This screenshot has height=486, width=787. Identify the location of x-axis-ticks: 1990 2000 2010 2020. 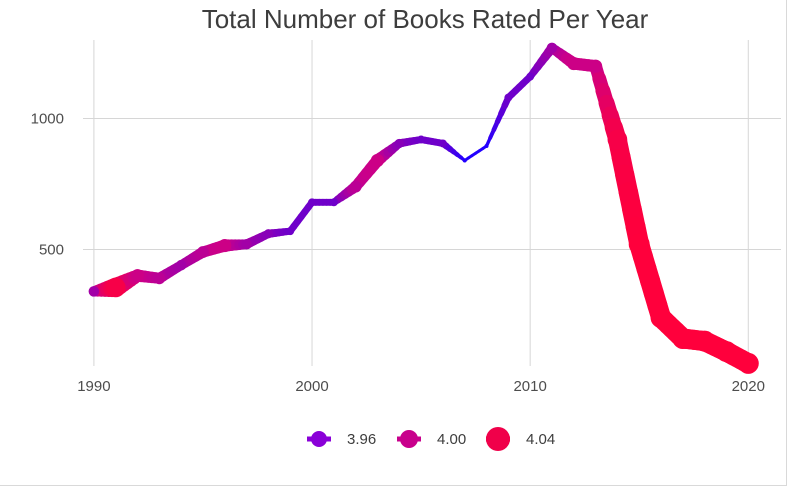
(421, 386).